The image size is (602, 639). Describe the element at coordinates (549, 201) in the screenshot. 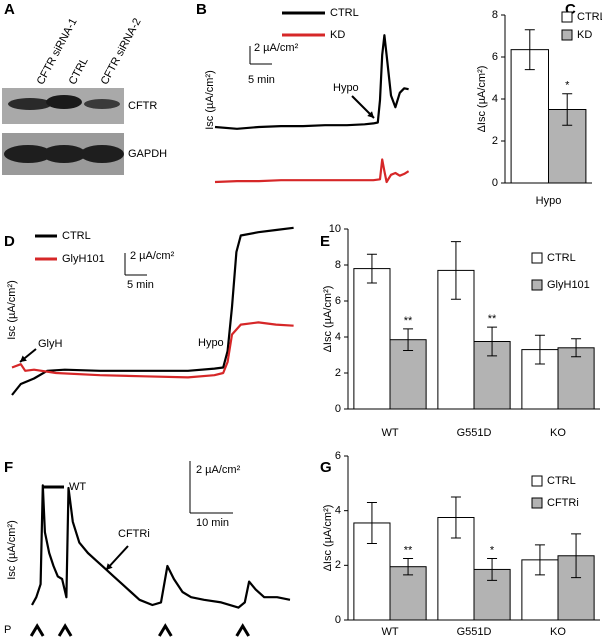

I see `x-tick-label: Hypo` at that location.